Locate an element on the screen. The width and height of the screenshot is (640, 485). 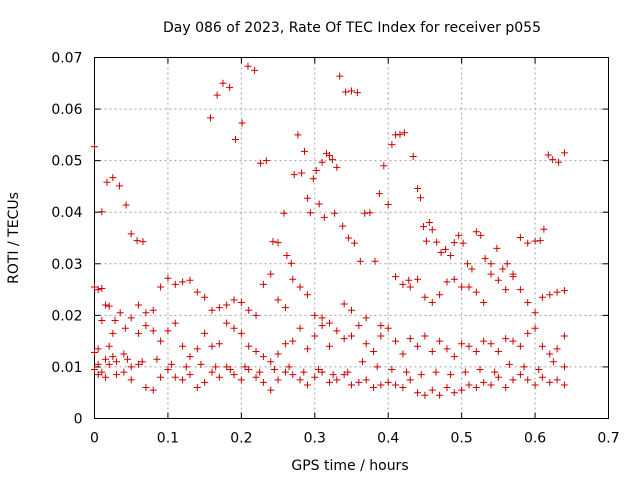
x-axis-label: GPS time / hours is located at coordinates (349, 466).